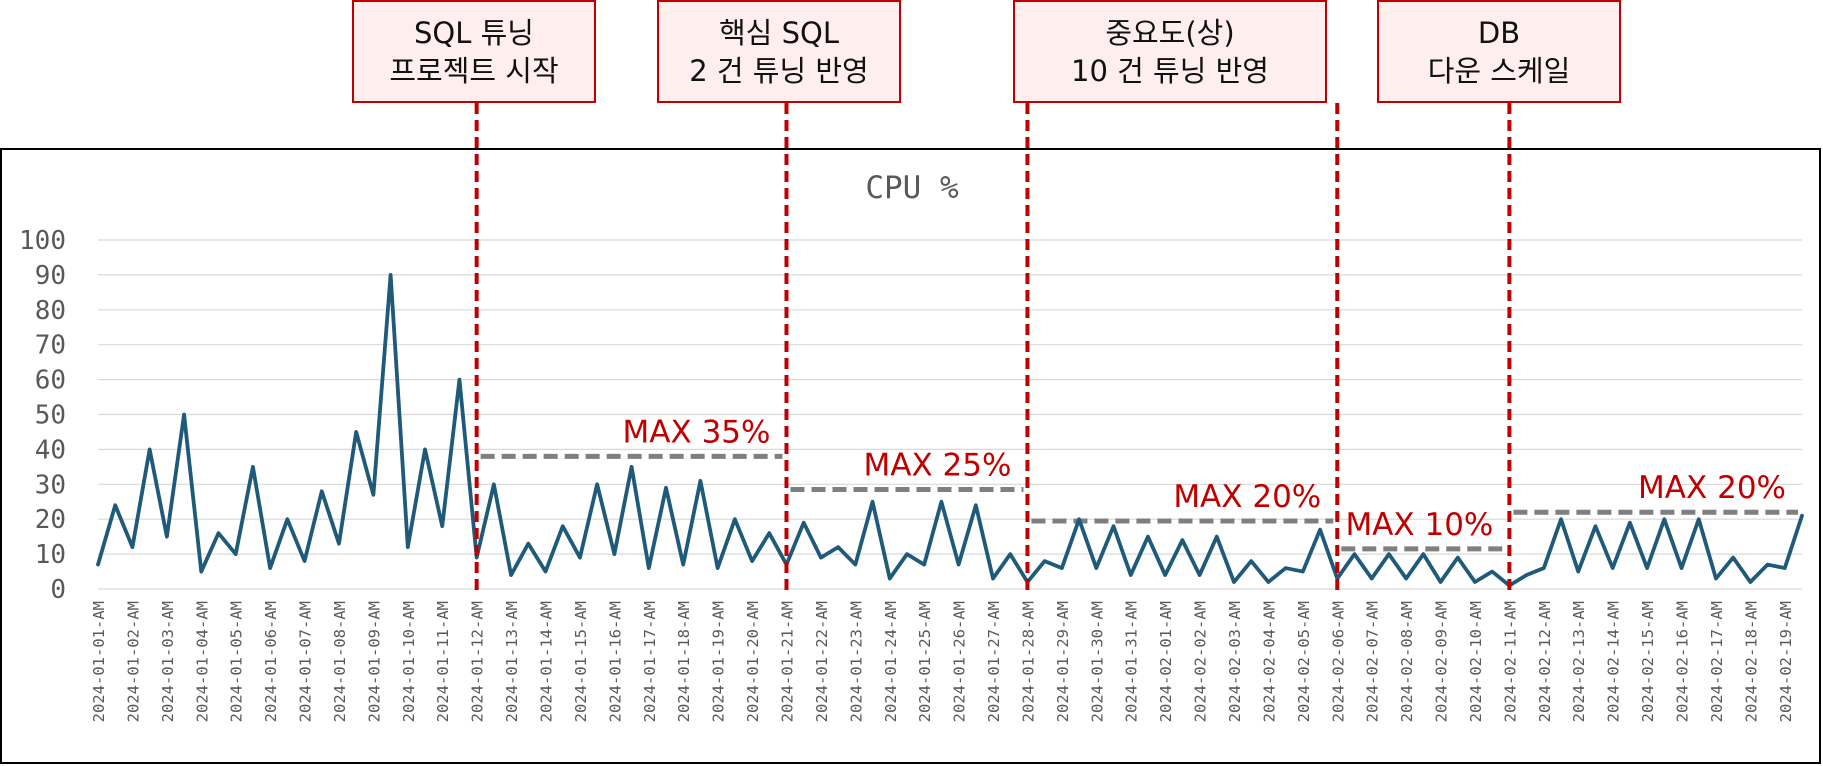 The height and width of the screenshot is (766, 1823). I want to click on x-tick-label: 2024-01-24-AM, so click(891, 661).